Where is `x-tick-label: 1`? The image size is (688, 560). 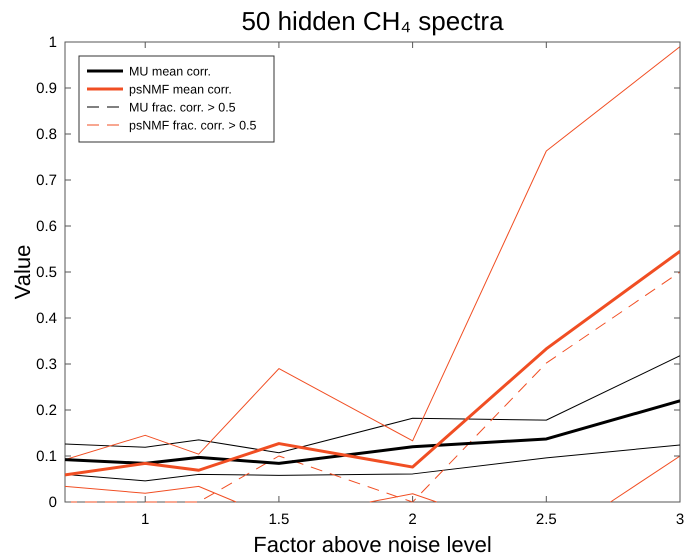
x-tick-label: 1 is located at coordinates (145, 519).